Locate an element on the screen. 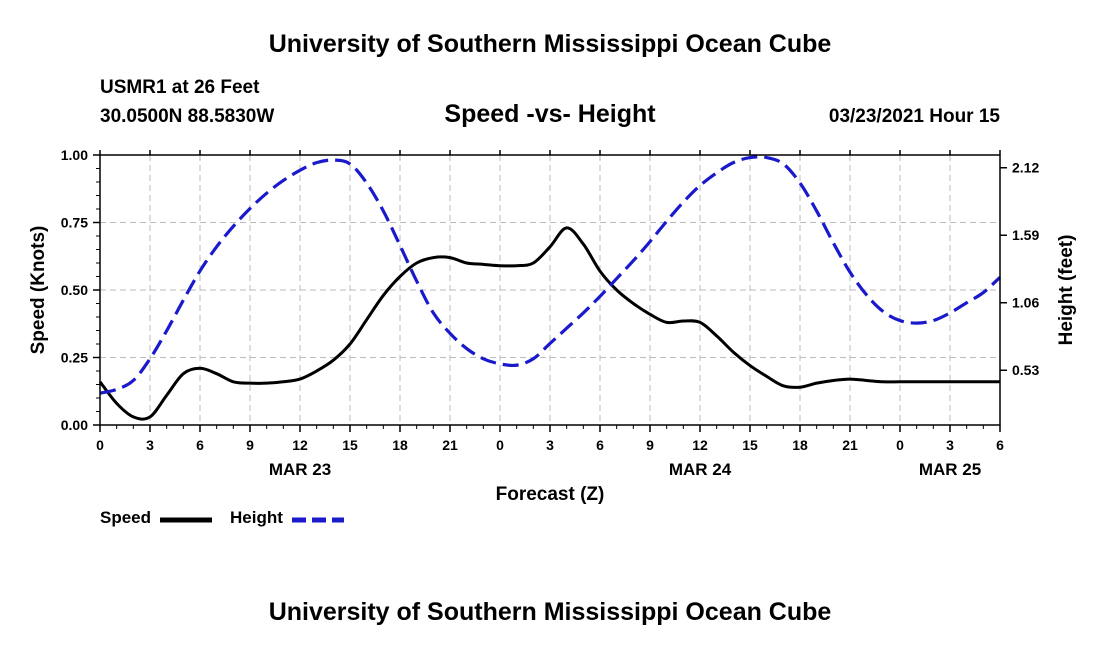  y-right-tick-label: 0.53 is located at coordinates (1025, 370).